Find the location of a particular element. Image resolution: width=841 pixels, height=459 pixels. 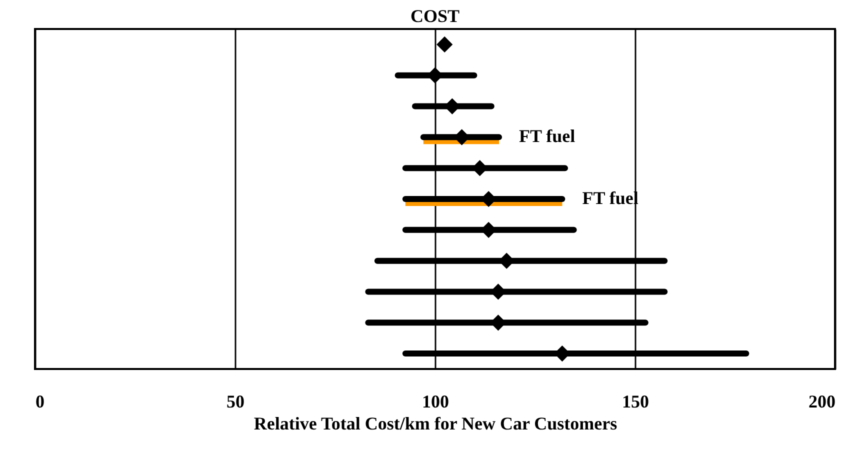

x-tick-label: 100 is located at coordinates (435, 402).